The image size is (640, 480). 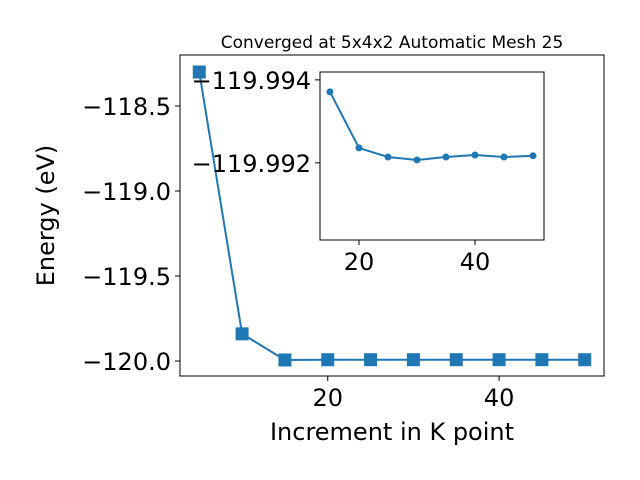 What do you see at coordinates (392, 43) in the screenshot?
I see `chart-title: Converged at 5x4x2 Automatic Mesh 25` at bounding box center [392, 43].